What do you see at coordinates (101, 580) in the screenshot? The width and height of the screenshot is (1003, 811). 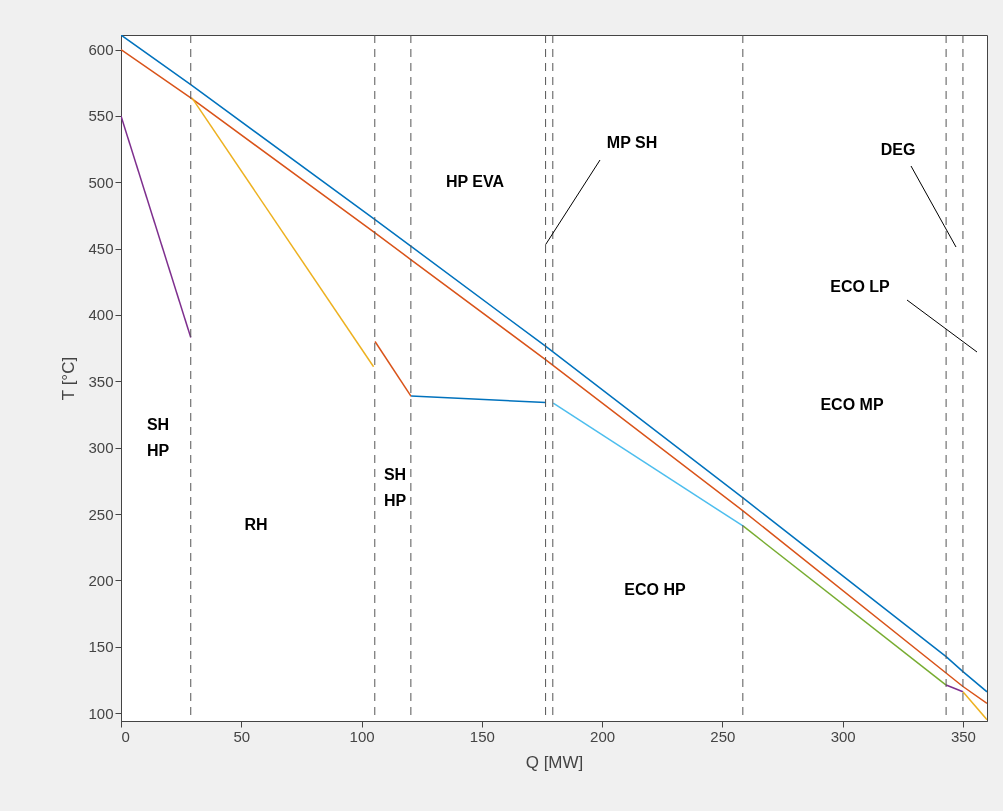 I see `y-tick-label: 200` at bounding box center [101, 580].